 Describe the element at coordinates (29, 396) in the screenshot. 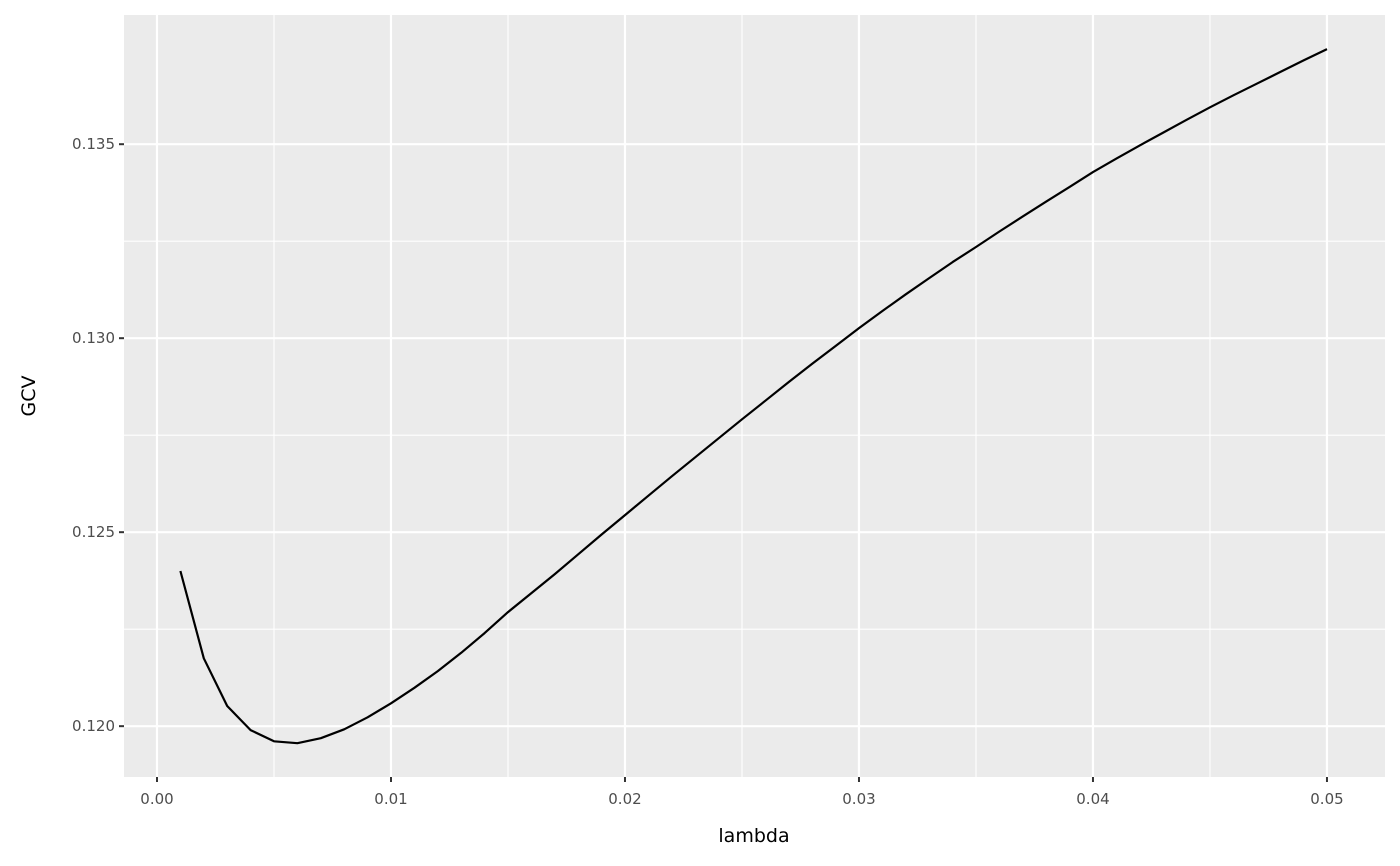

I see `y-axis-title: GCV` at that location.